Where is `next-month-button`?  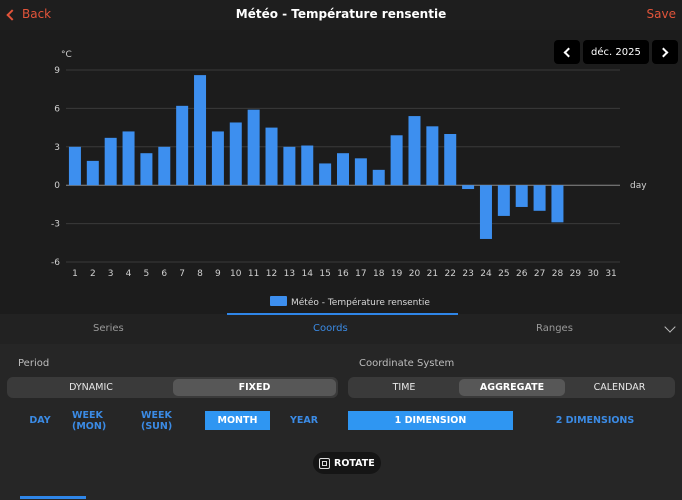 next-month-button is located at coordinates (664, 52).